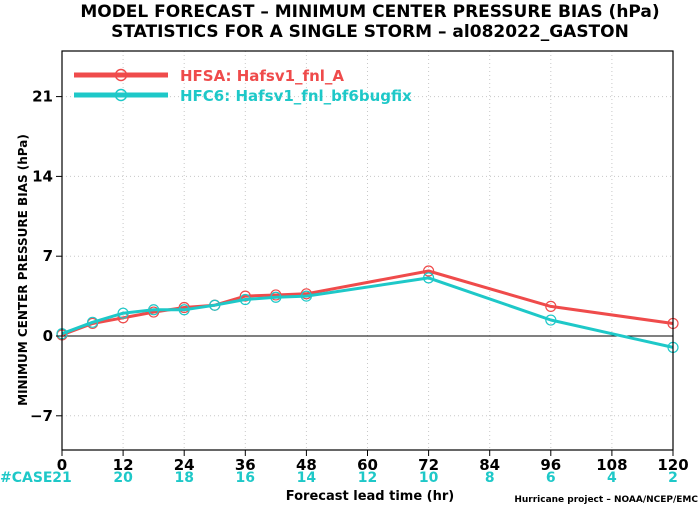 Image resolution: width=700 pixels, height=506 pixels. What do you see at coordinates (612, 478) in the screenshot?
I see `case-count: 4` at bounding box center [612, 478].